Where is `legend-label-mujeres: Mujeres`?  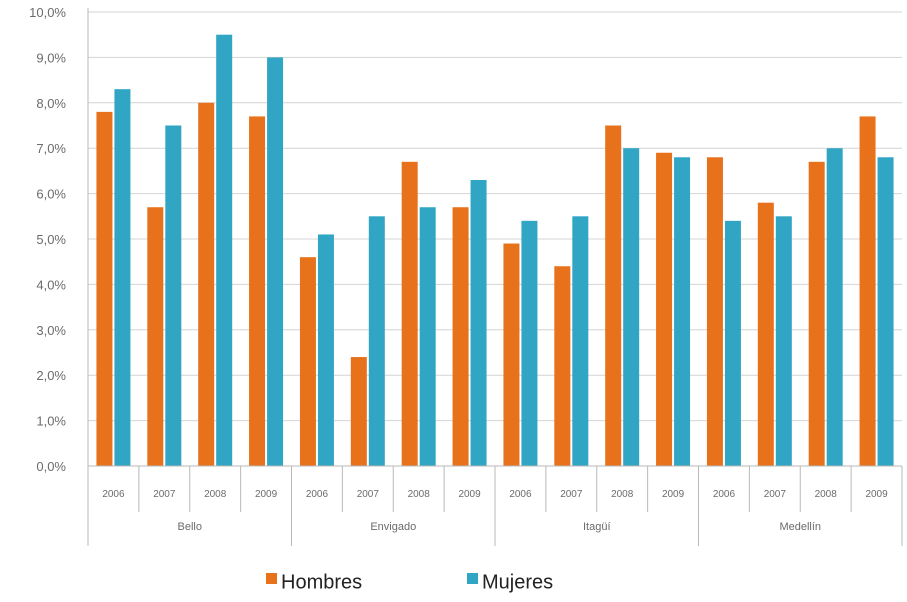 legend-label-mujeres: Mujeres is located at coordinates (517, 582).